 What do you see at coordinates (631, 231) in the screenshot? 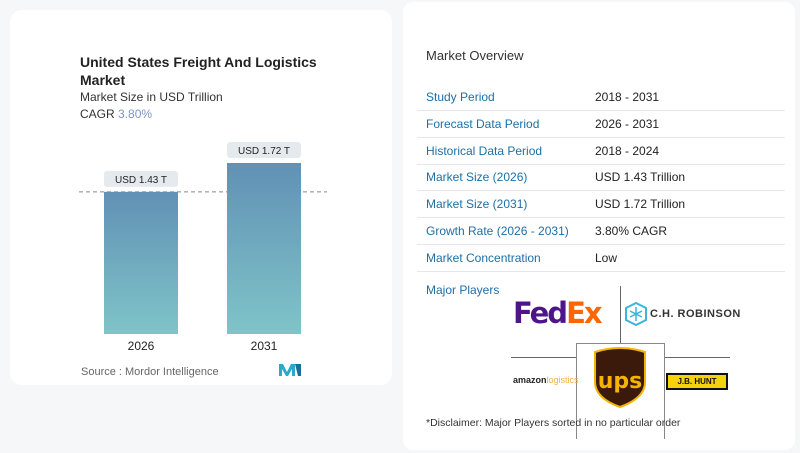
I see `row-value: 3.80% CAGR` at bounding box center [631, 231].